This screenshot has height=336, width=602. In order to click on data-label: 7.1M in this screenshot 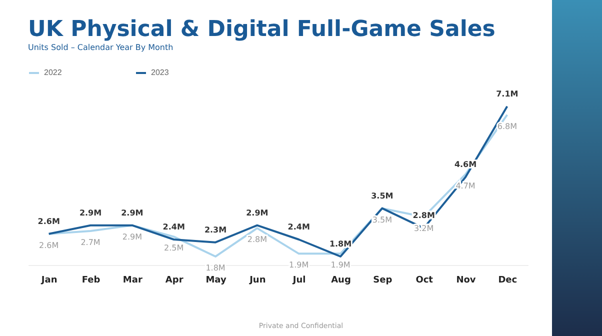, I will do `click(507, 93)`.